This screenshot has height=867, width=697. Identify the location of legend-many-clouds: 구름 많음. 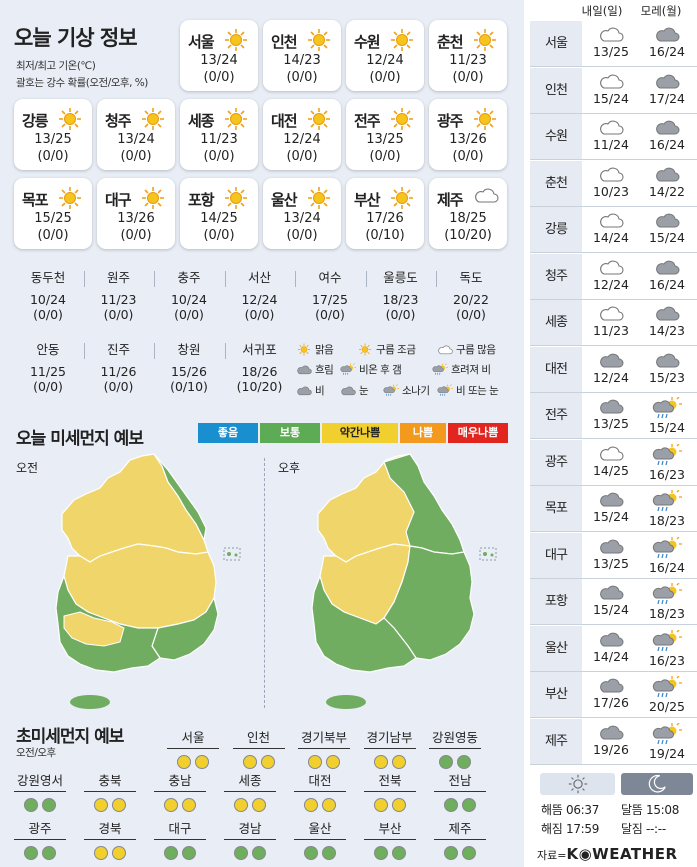
(466, 349).